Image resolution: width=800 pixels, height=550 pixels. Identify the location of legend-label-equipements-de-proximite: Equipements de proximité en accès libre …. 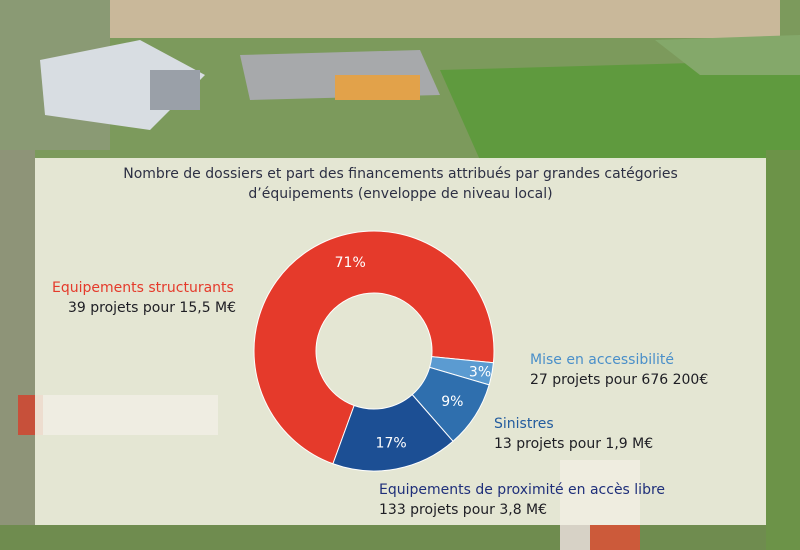
(522, 500).